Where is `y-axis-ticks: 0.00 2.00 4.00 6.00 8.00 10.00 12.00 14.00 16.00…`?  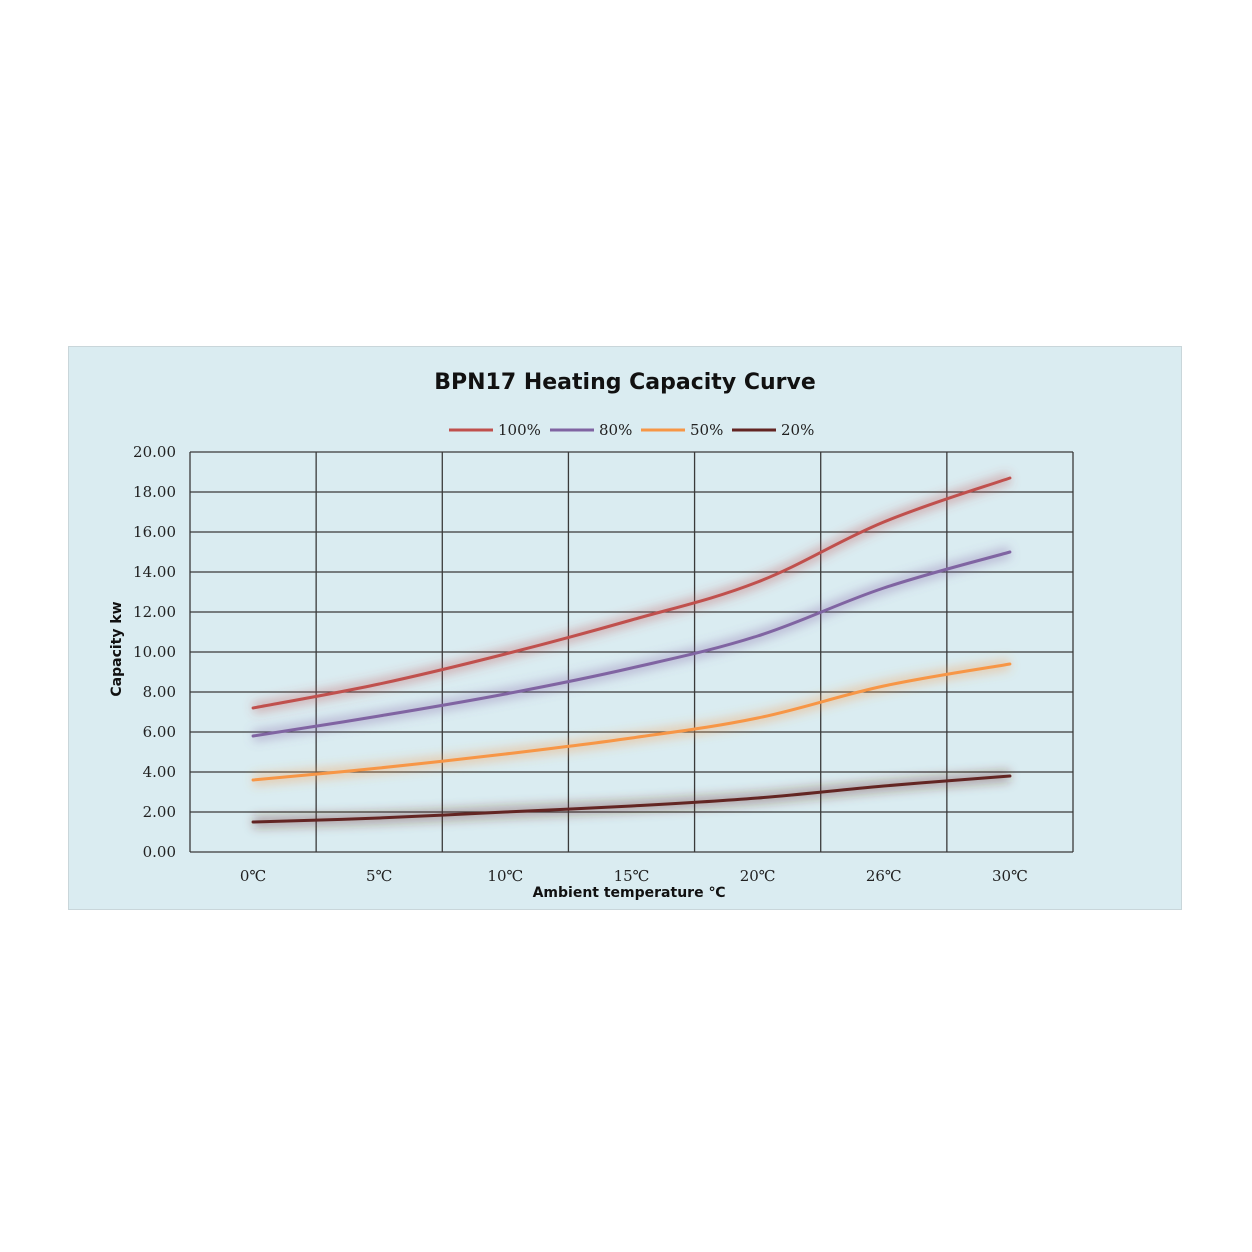
y-axis-ticks: 0.00 2.00 4.00 6.00 8.00 10.00 12.00 14.00 16.00… is located at coordinates (154, 652).